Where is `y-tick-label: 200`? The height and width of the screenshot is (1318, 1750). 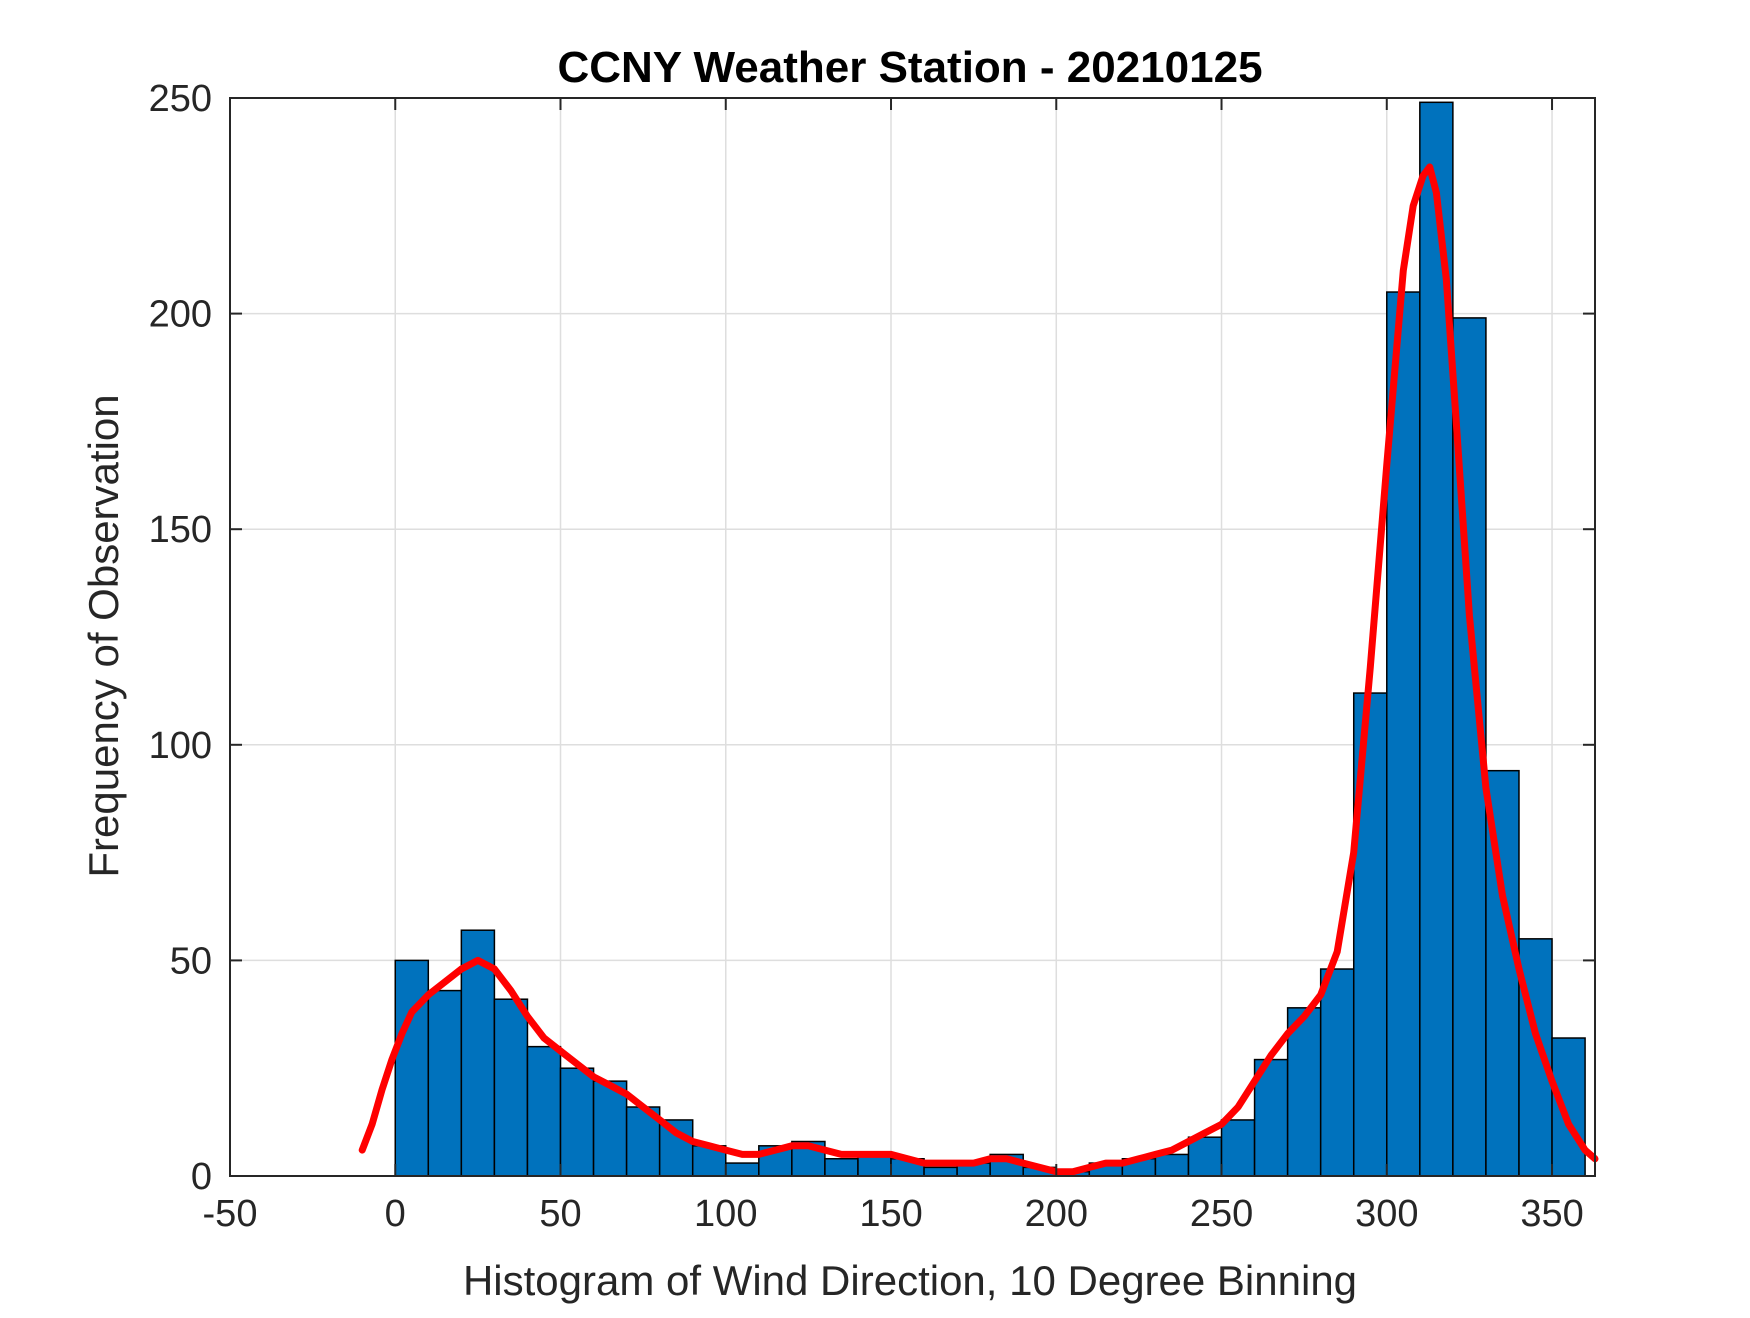
y-tick-label: 200 is located at coordinates (180, 315).